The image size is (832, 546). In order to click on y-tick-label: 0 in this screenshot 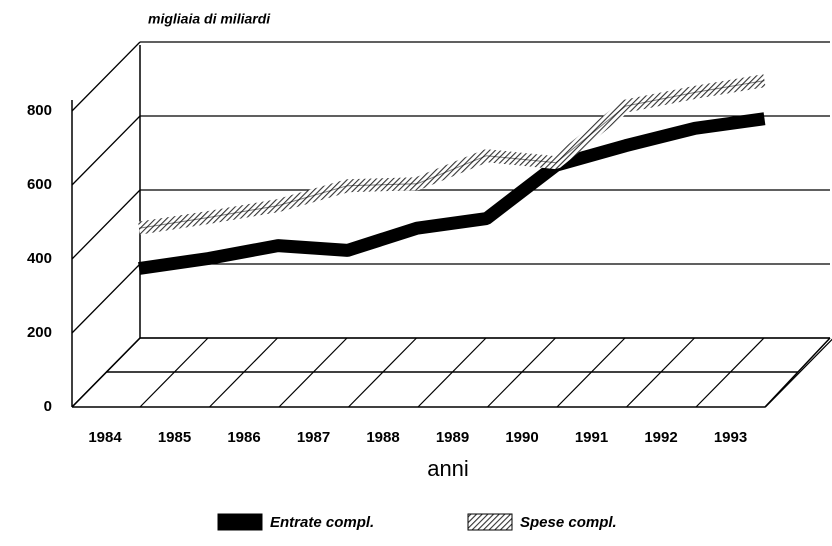, I will do `click(48, 406)`.